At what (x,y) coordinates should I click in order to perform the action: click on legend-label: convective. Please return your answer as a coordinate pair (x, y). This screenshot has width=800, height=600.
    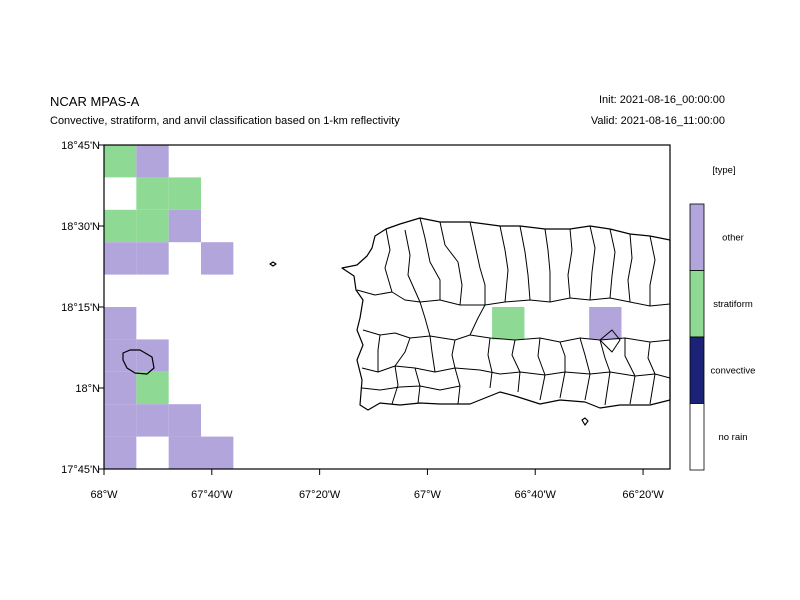
    Looking at the image, I should click on (733, 370).